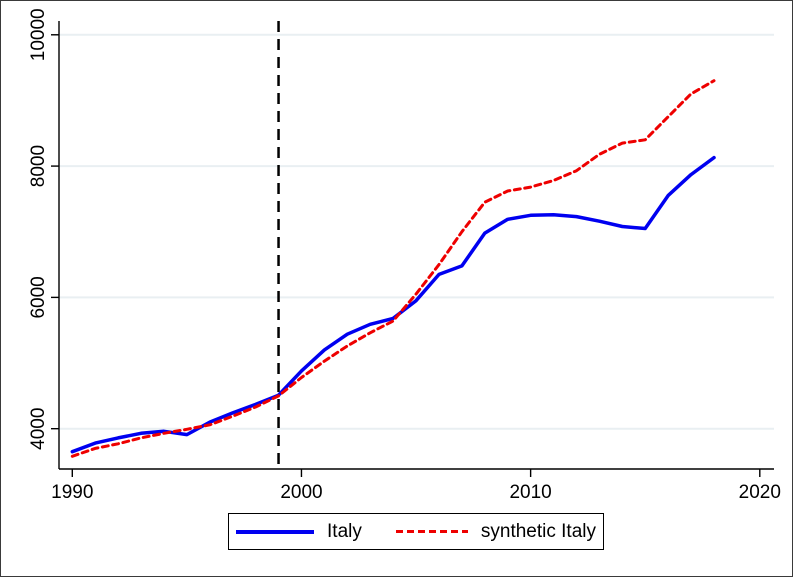 This screenshot has width=793, height=577. What do you see at coordinates (38, 34) in the screenshot?
I see `y-tick-label: 10000` at bounding box center [38, 34].